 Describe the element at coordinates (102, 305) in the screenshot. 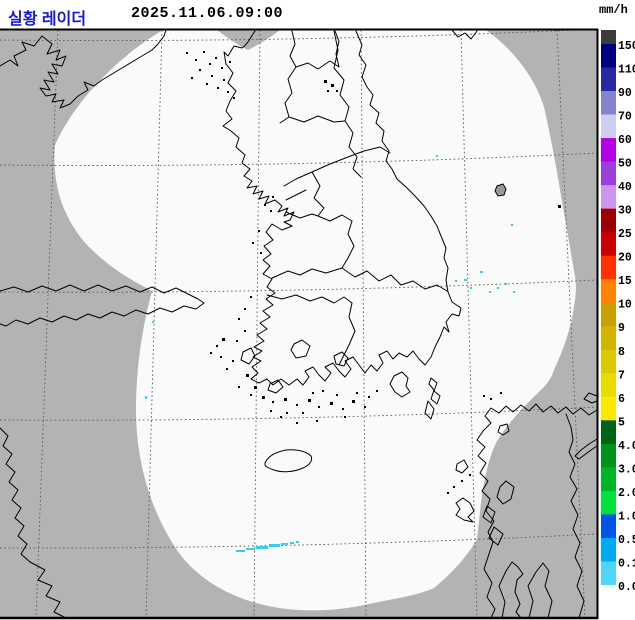

I see `coast-china-shandong` at that location.